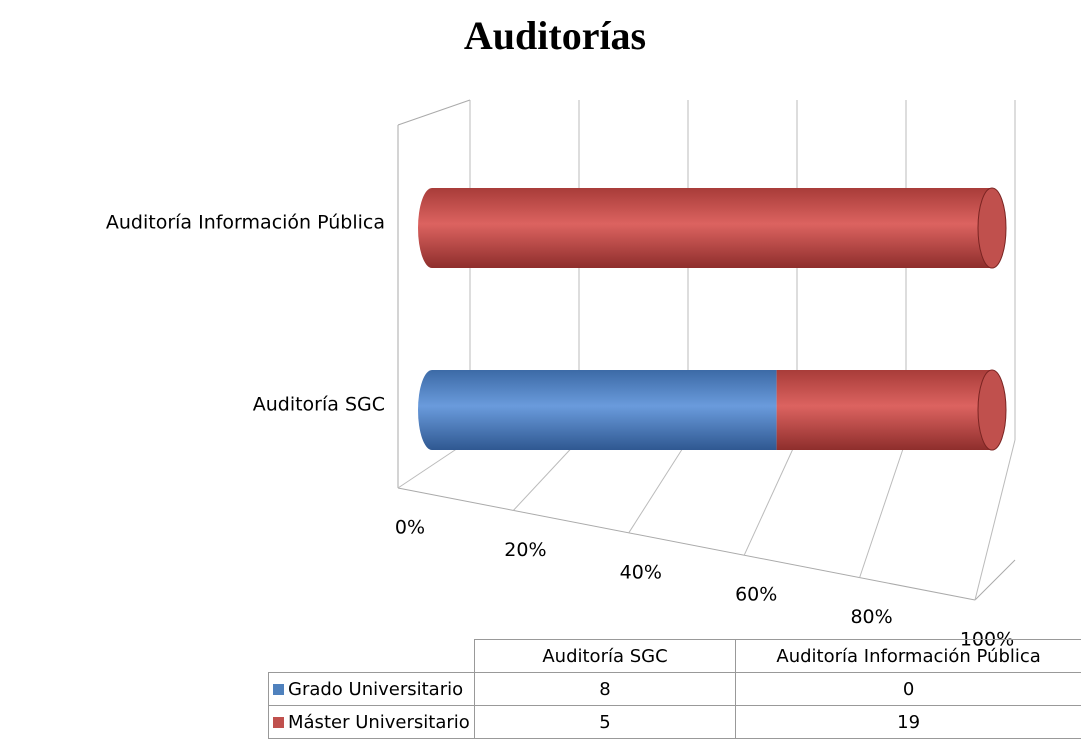 The height and width of the screenshot is (747, 1081). Describe the element at coordinates (319, 405) in the screenshot. I see `y-tick-label: Auditoría SGC` at that location.